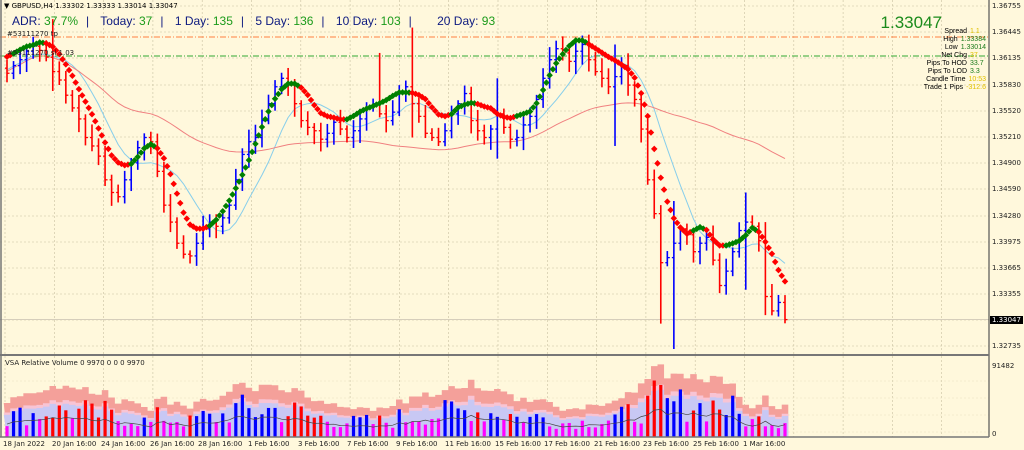 The width and height of the screenshot is (1024, 450). Describe the element at coordinates (1006, 294) in the screenshot. I see `price-tick: 1.33355` at that location.